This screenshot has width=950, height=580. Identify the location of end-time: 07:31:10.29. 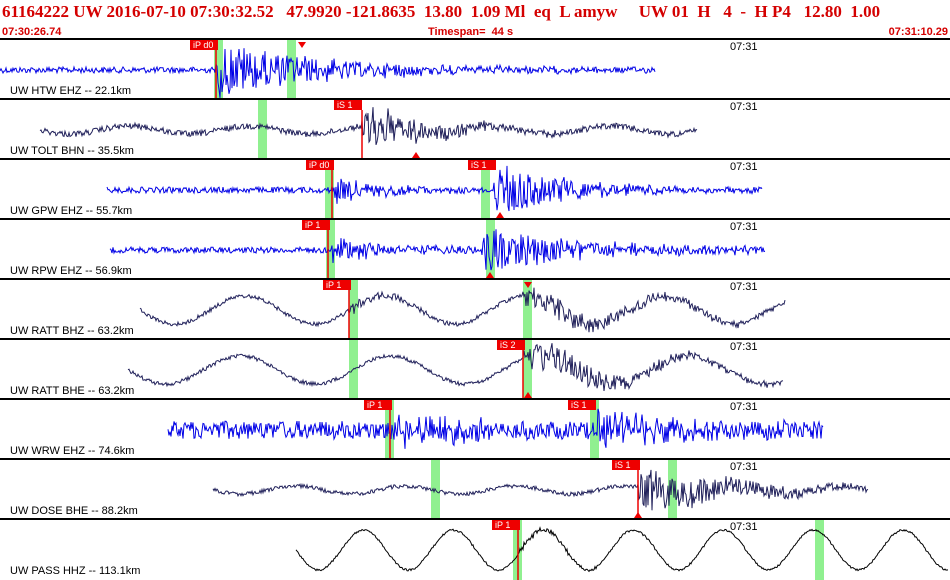
(918, 32).